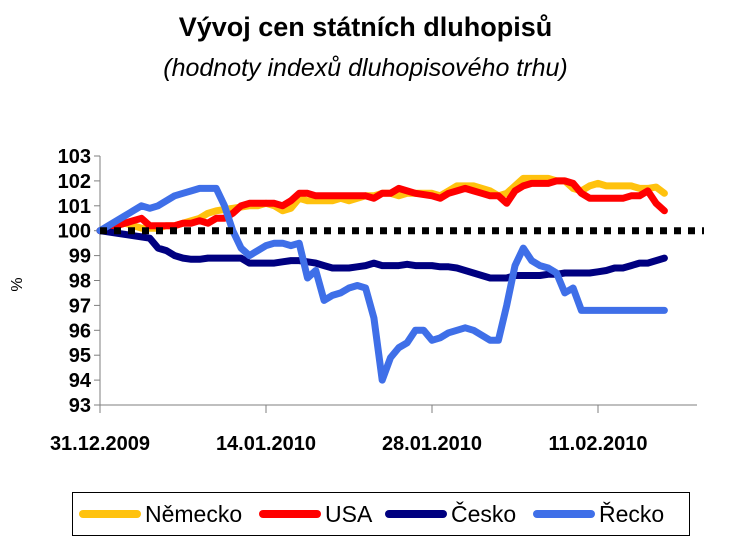 The image size is (731, 543). Describe the element at coordinates (80, 381) in the screenshot. I see `y-tick-label: 94` at that location.